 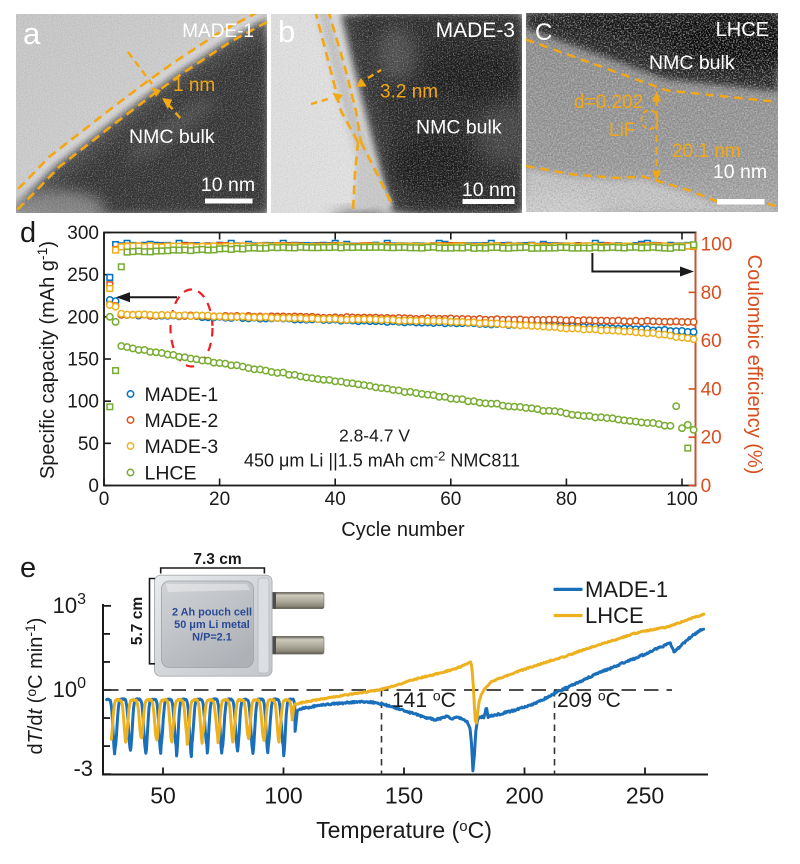 What do you see at coordinates (46, 360) in the screenshot?
I see `svg-text: Specific capacity (mAh g-1)` at bounding box center [46, 360].